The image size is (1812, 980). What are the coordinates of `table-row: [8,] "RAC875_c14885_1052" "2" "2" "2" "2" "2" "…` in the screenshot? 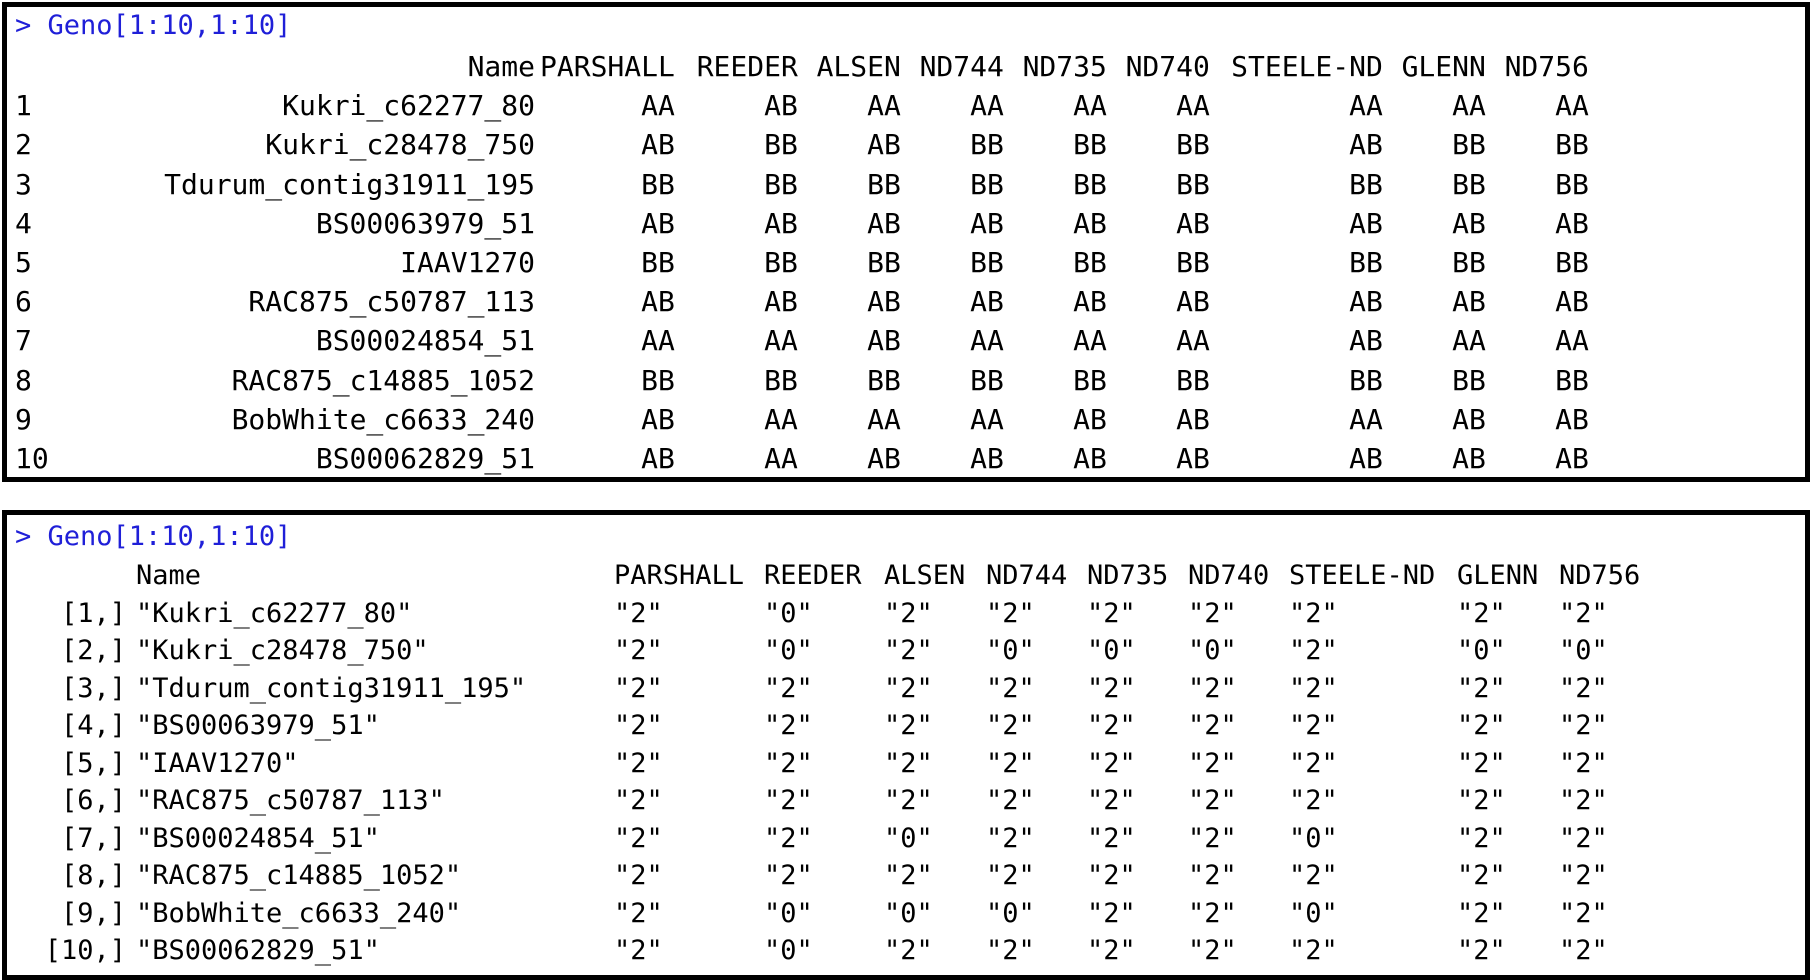 It's located at (832, 876).